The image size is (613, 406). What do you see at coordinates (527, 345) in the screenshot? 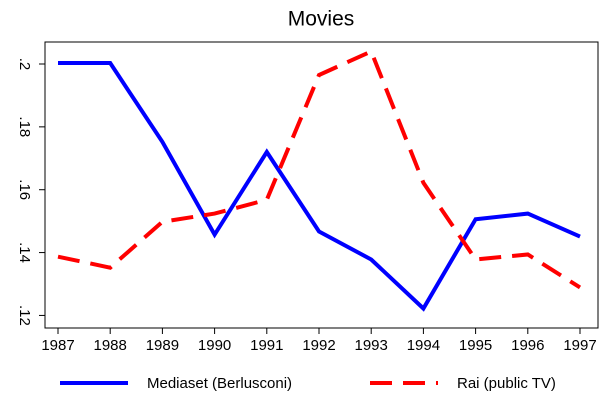
I see `x-tick-label: 1996` at bounding box center [527, 345].